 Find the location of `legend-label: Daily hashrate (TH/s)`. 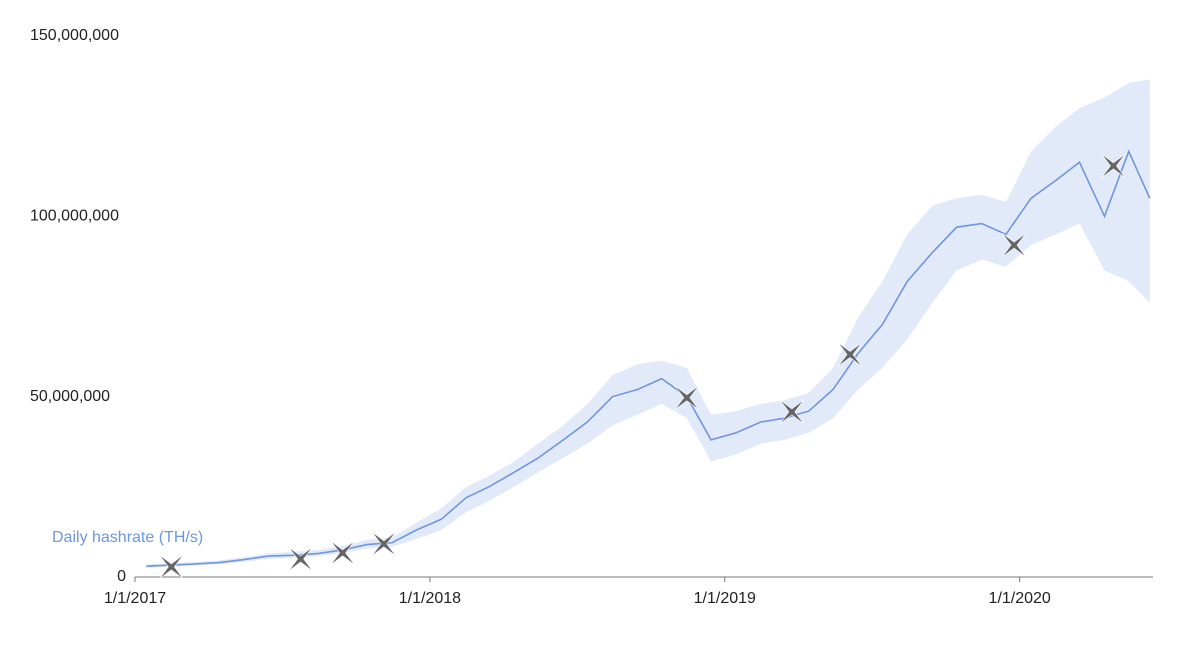

legend-label: Daily hashrate (TH/s) is located at coordinates (127, 537).